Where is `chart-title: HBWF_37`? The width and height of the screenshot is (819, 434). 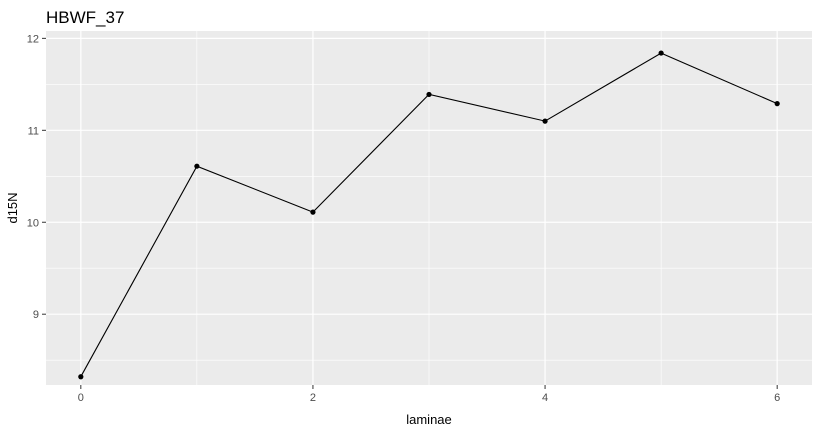 chart-title: HBWF_37 is located at coordinates (85, 17).